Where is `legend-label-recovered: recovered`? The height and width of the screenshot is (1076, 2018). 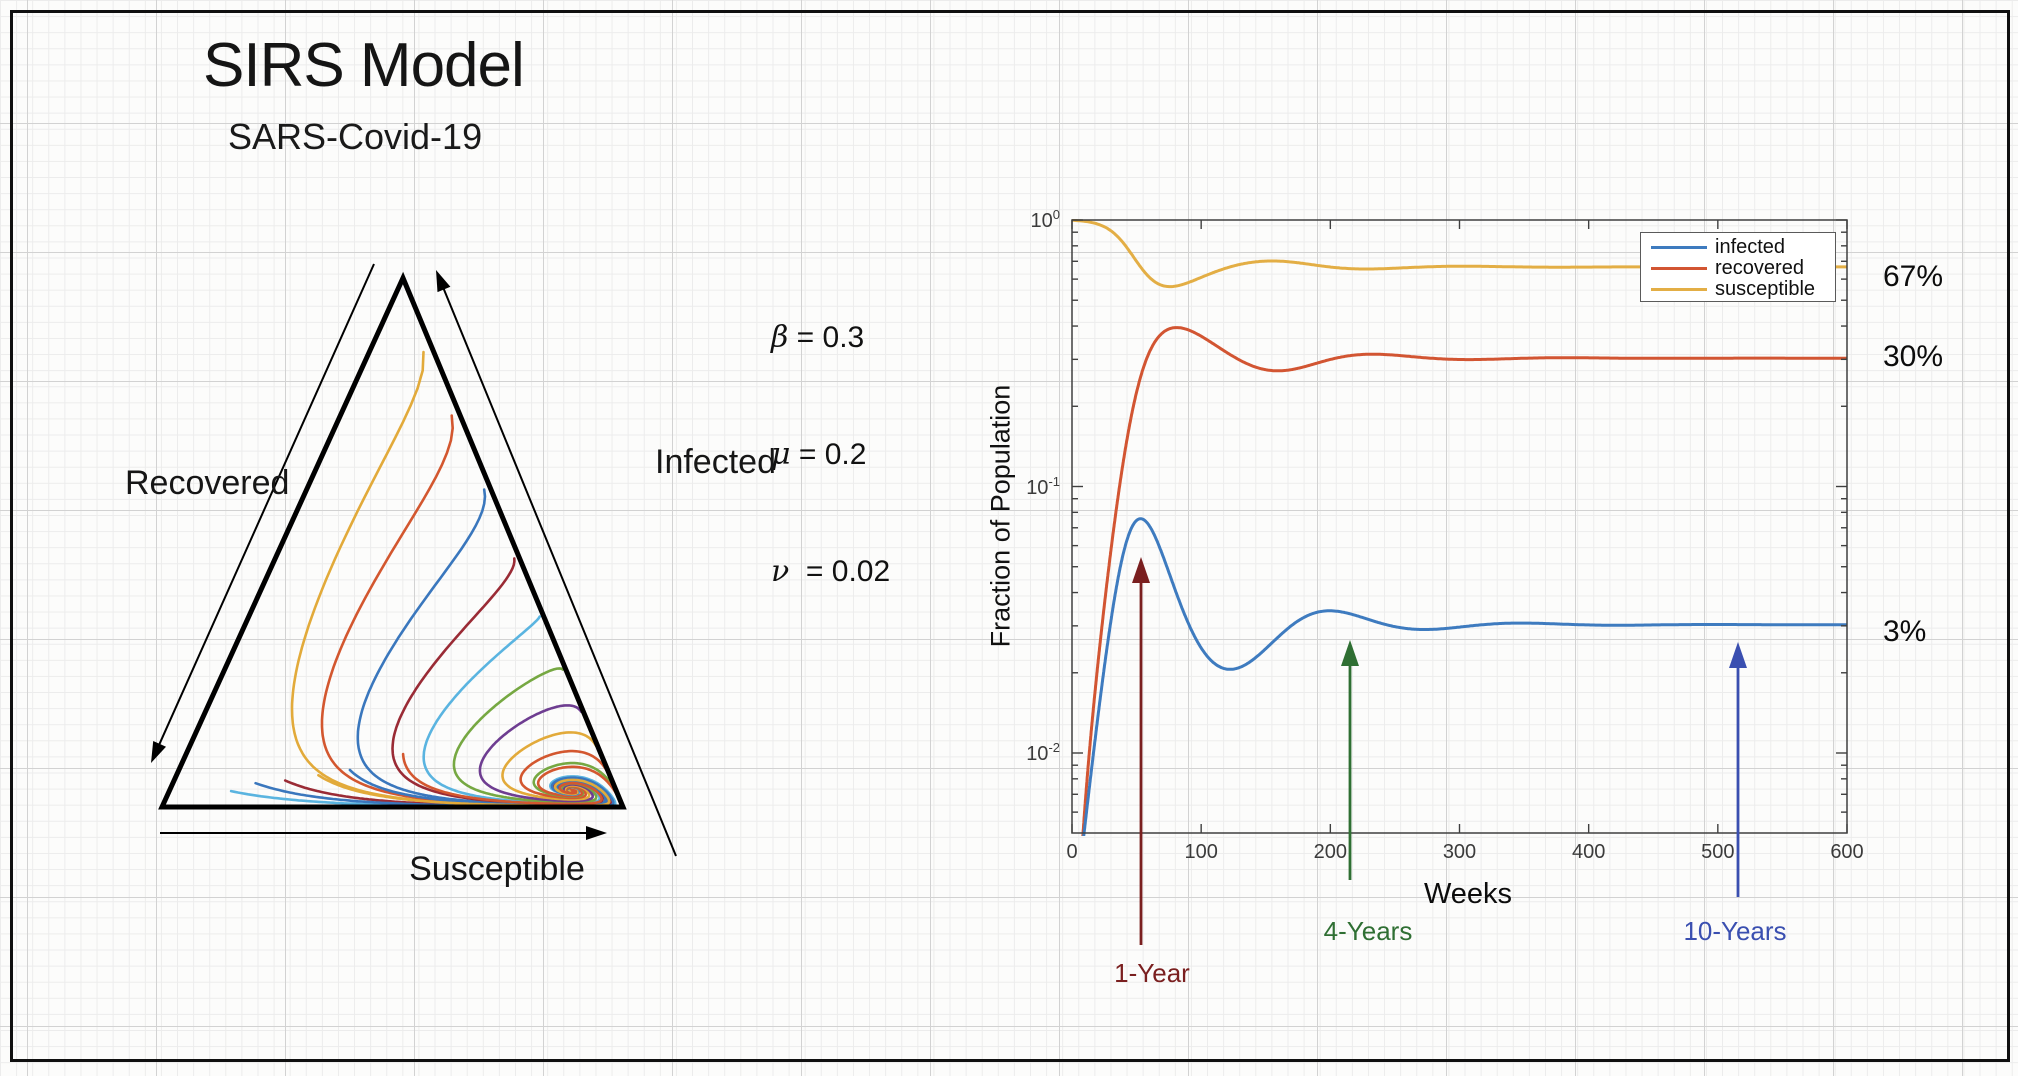 legend-label-recovered: recovered is located at coordinates (1759, 268).